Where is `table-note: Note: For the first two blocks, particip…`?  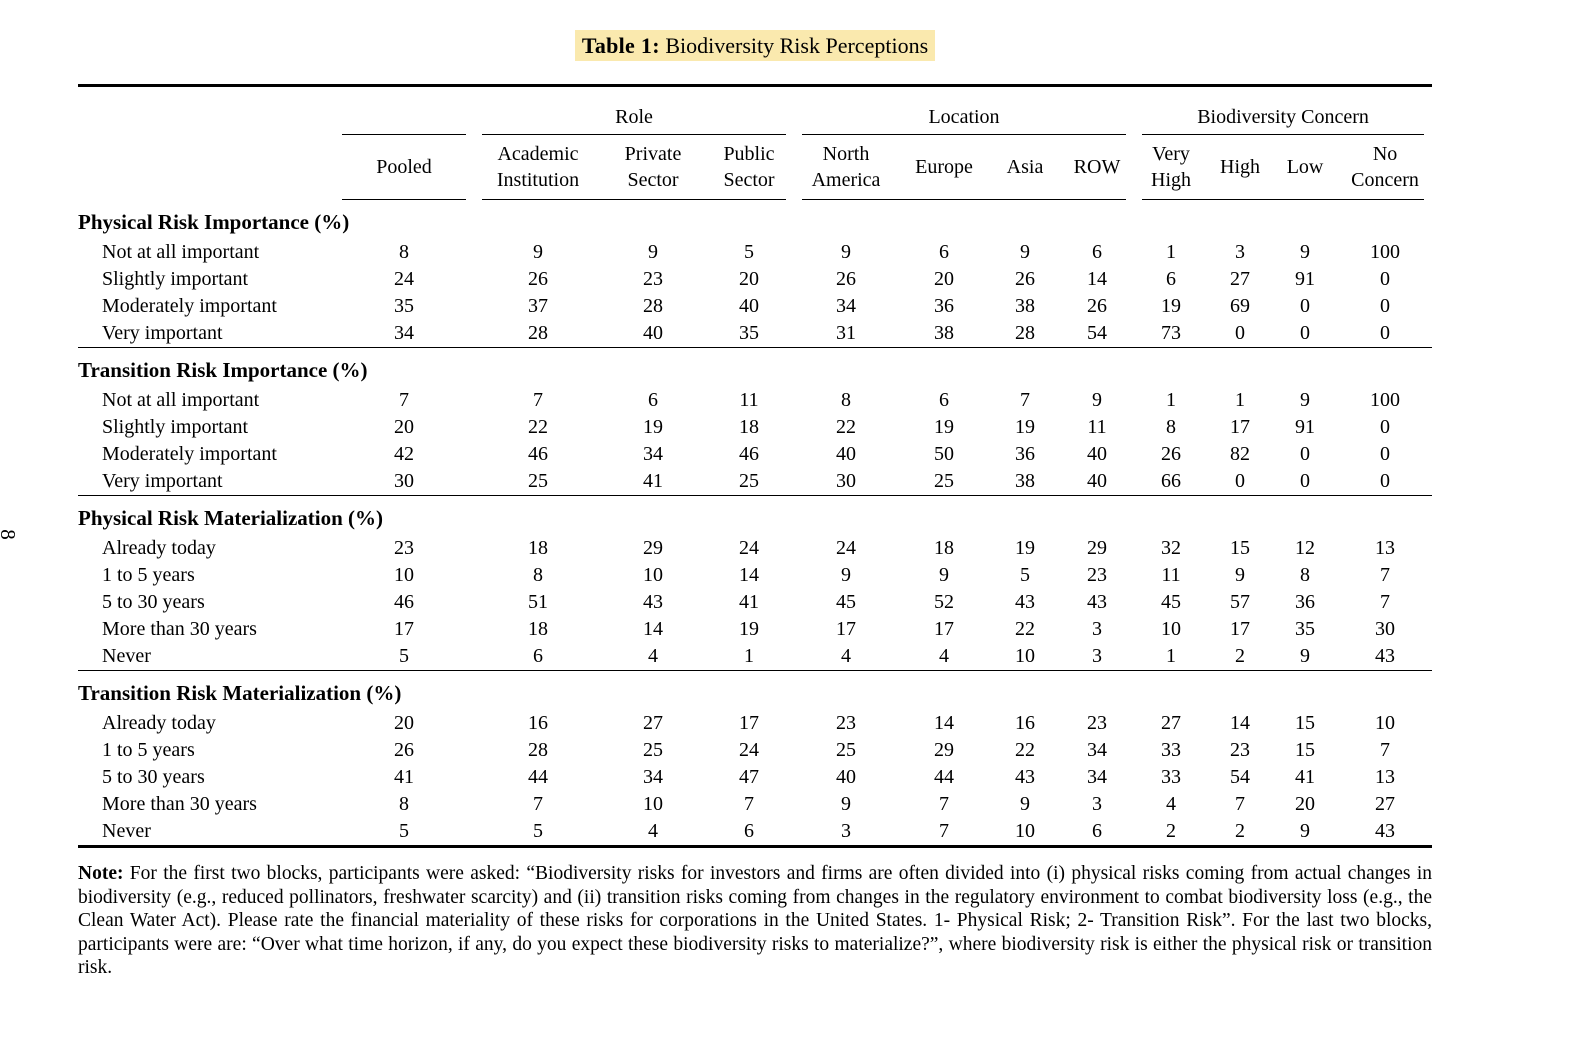 table-note: Note: For the first two blocks, particip… is located at coordinates (755, 921).